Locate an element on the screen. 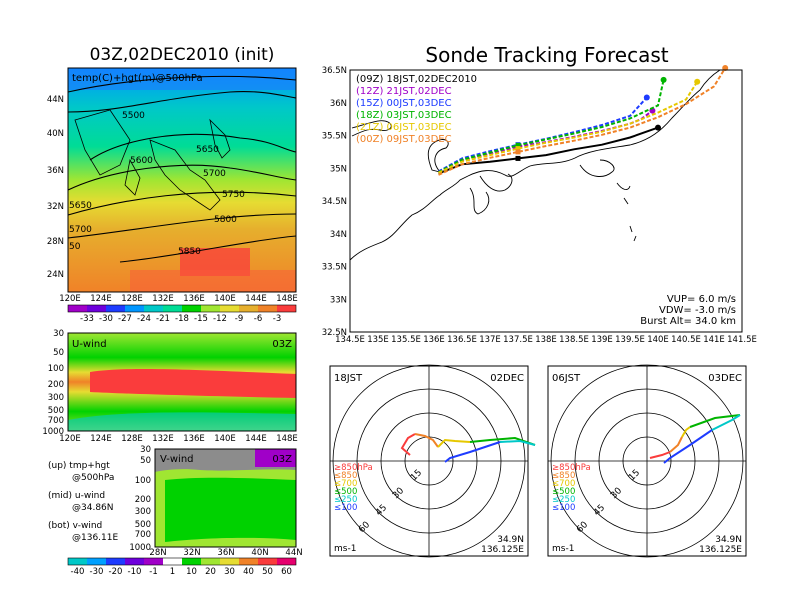  wind-colorbar: -40 -30 -20 -10 -1 1 10 20 30 40 50 60 is located at coordinates (182, 567).